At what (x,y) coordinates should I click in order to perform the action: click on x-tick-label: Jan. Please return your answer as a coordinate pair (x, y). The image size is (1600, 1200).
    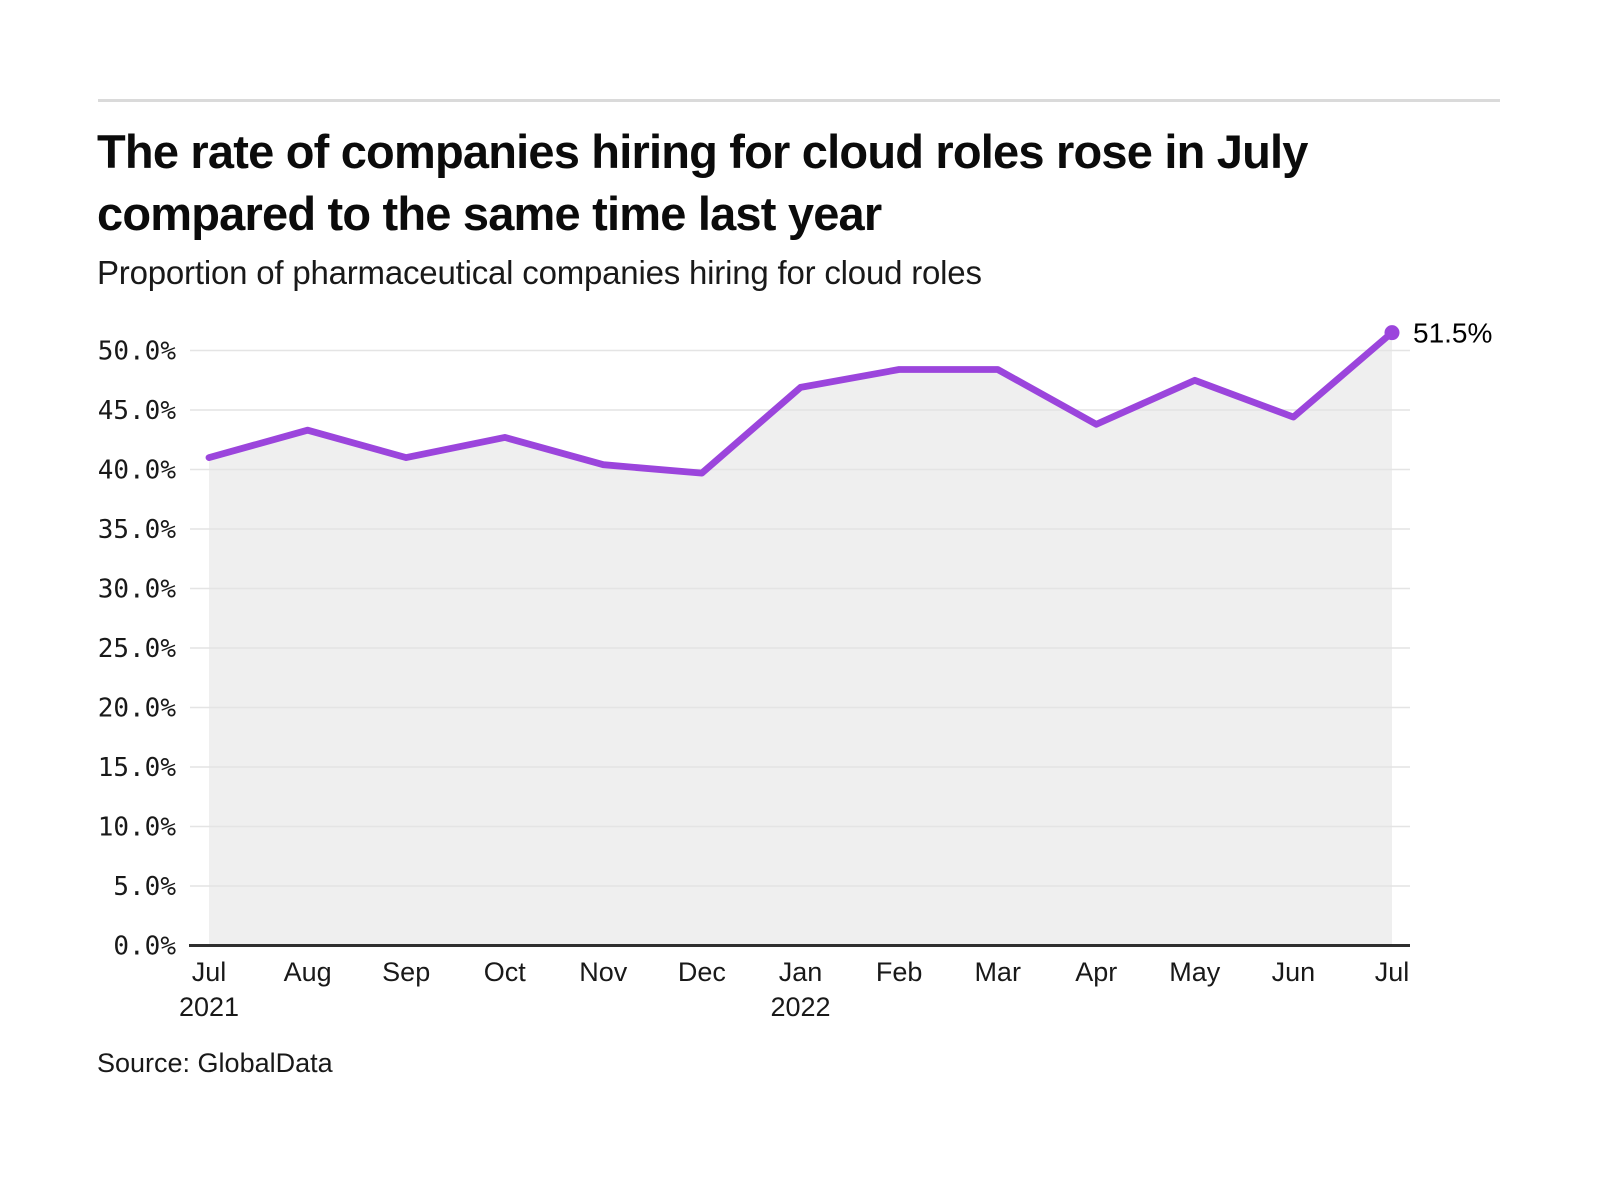
    Looking at the image, I should click on (801, 972).